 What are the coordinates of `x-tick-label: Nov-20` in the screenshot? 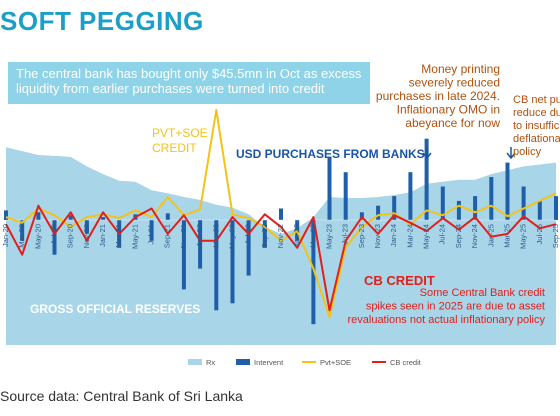 It's located at (86, 236).